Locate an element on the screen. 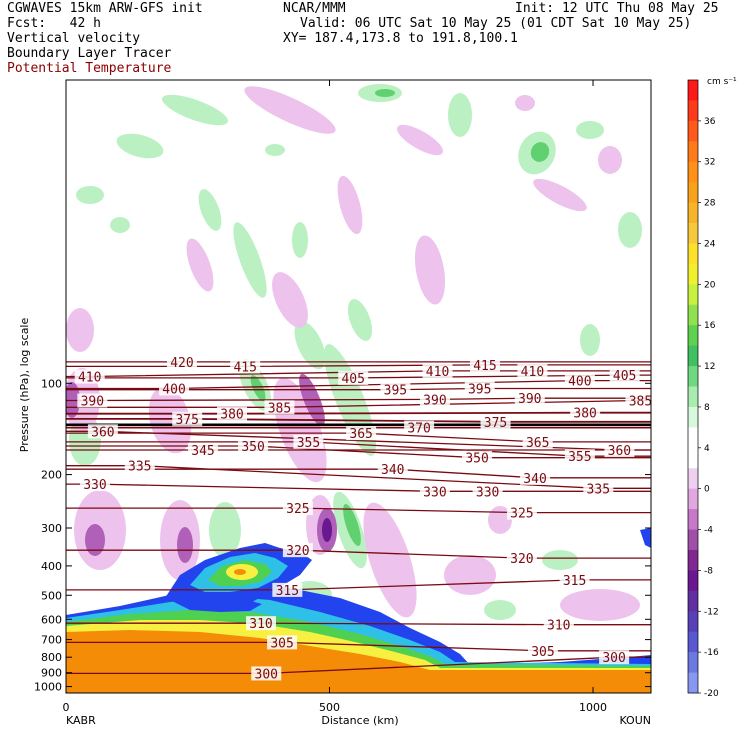 The height and width of the screenshot is (740, 740). y-tick-label: 900 is located at coordinates (51, 673).